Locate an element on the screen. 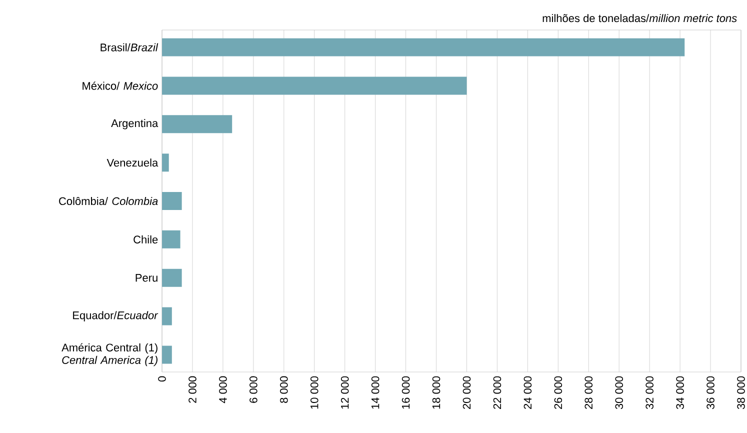 The image size is (747, 433). x-tick-label: 12 000 is located at coordinates (344, 392).